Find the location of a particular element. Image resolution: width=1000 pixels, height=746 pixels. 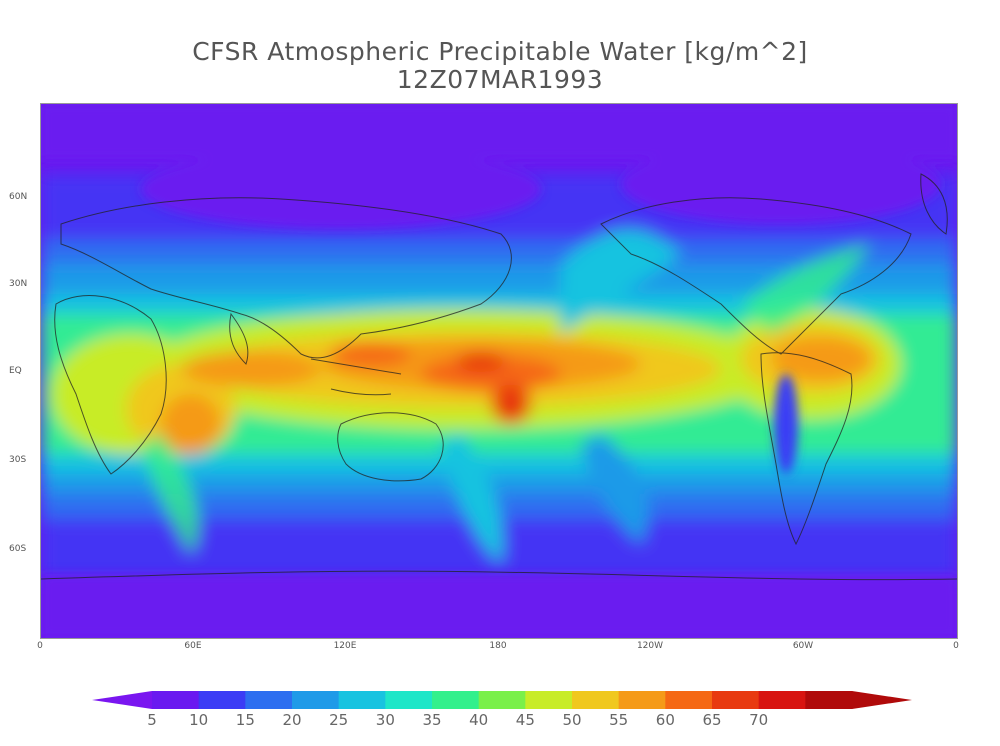

lat-label-60s: 60S is located at coordinates (18, 549).